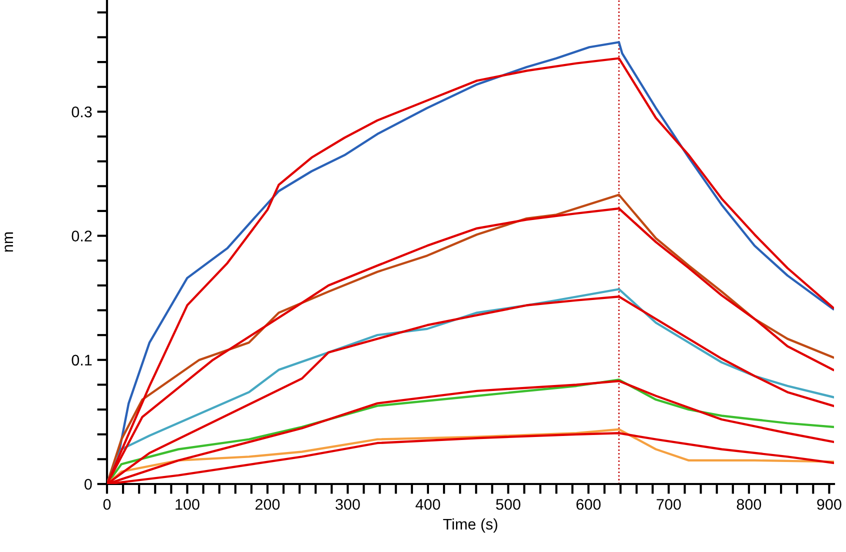  Describe the element at coordinates (588, 504) in the screenshot. I see `x-tick-label: 600` at that location.